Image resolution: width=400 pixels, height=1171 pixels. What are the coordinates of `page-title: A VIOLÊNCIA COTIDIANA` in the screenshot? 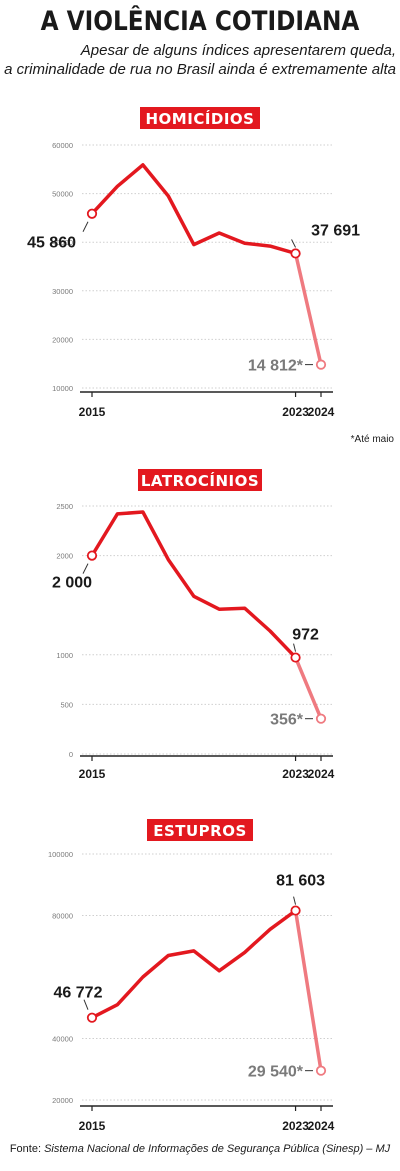 It's located at (200, 21).